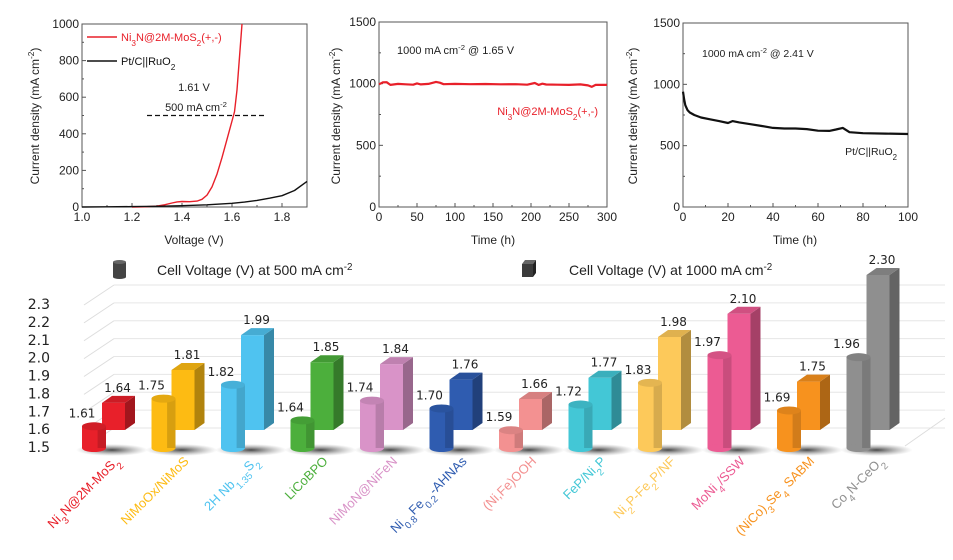 This screenshot has height=560, width=953. What do you see at coordinates (39, 376) in the screenshot?
I see `y-tick-labels: 2.3 2.2 2.1 2.0 1.91.8 1.7 1.6 1.5` at bounding box center [39, 376].